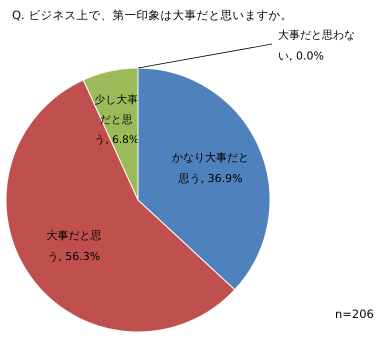  I want to click on chart-title: Q. ビジネス上で、第一印象は大事だと思いますか。, so click(152, 15).